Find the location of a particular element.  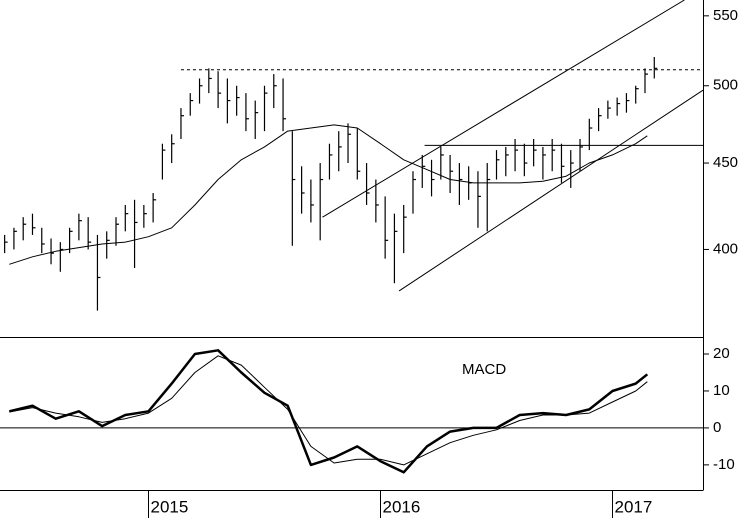

x-tick-label: 2016 is located at coordinates (402, 506).